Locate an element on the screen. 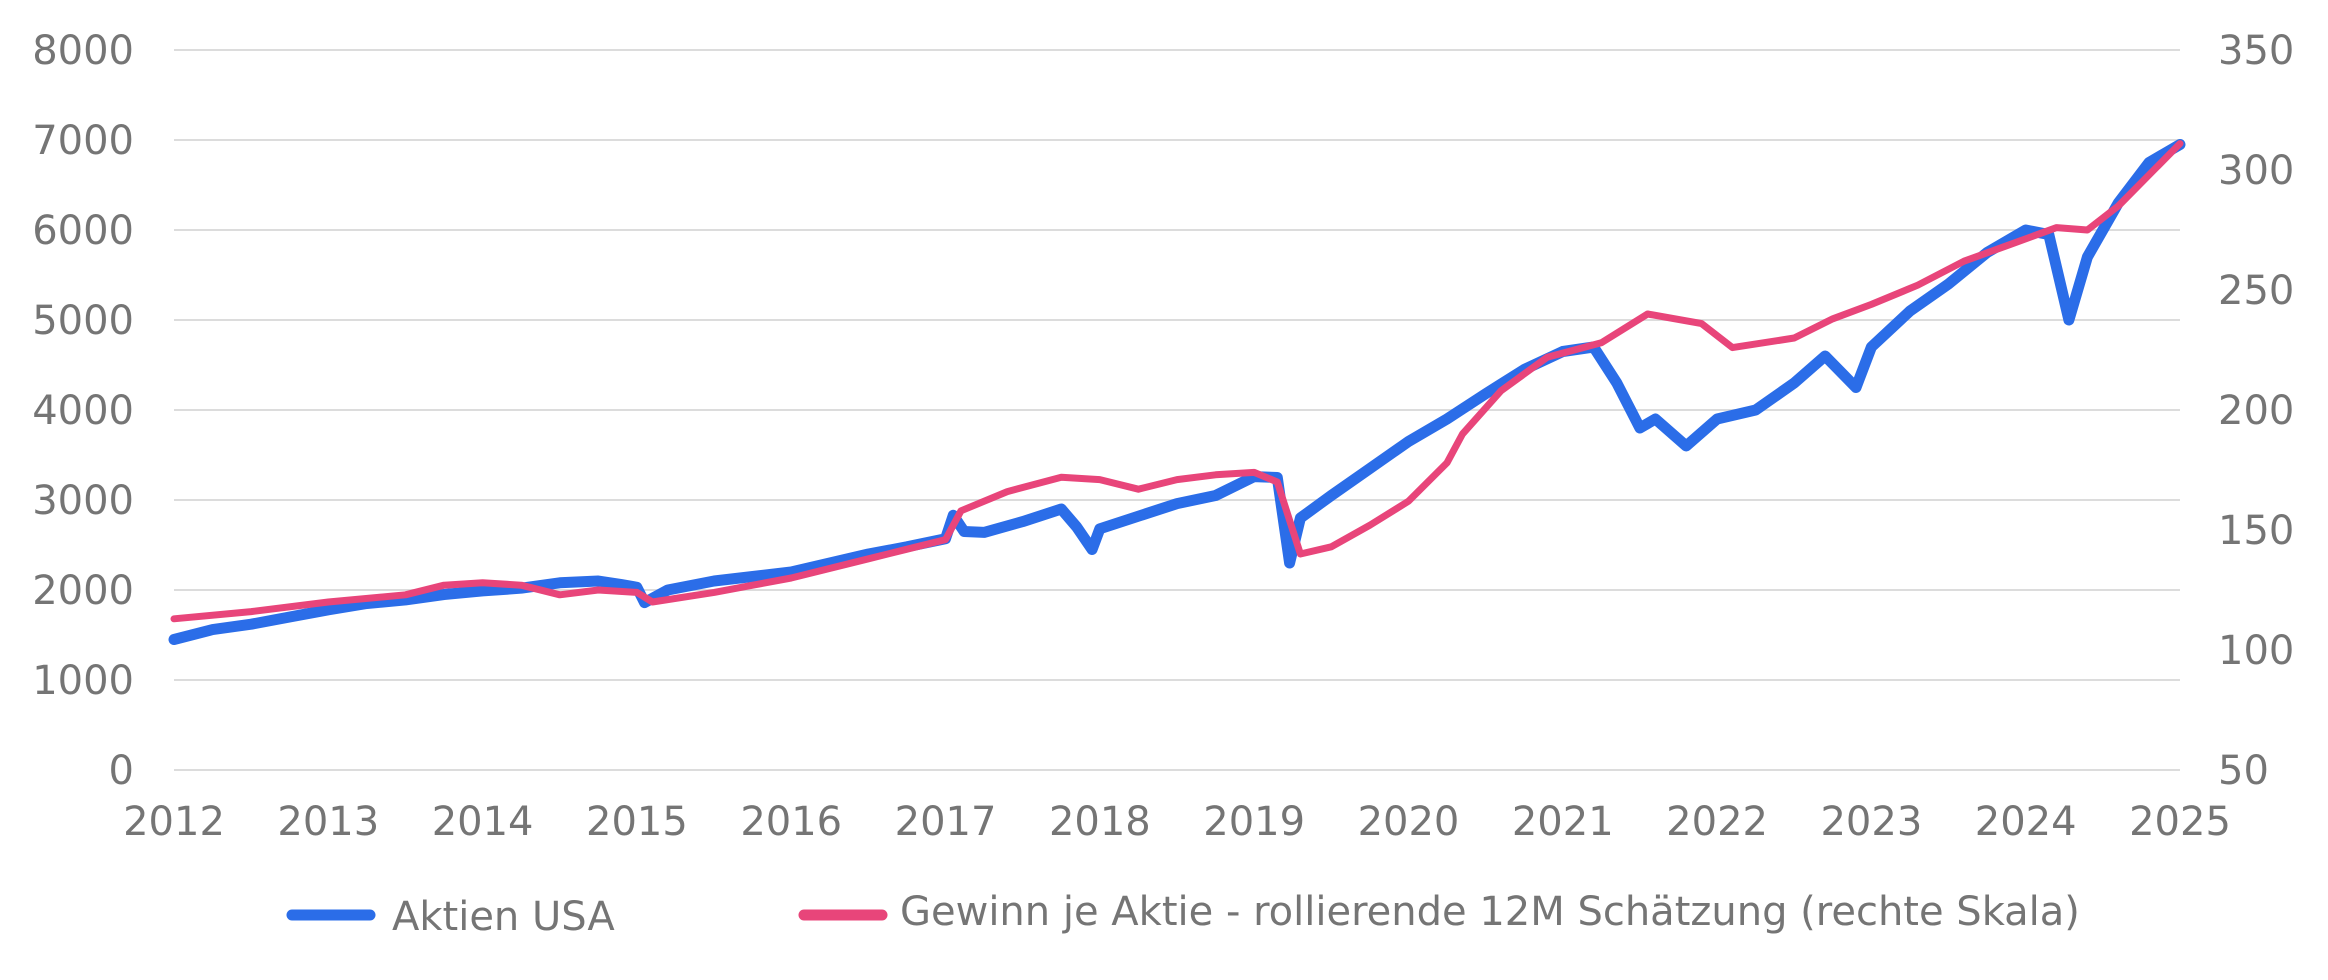 This screenshot has height=980, width=2328. right-tick-label: 200 is located at coordinates (2256, 411).